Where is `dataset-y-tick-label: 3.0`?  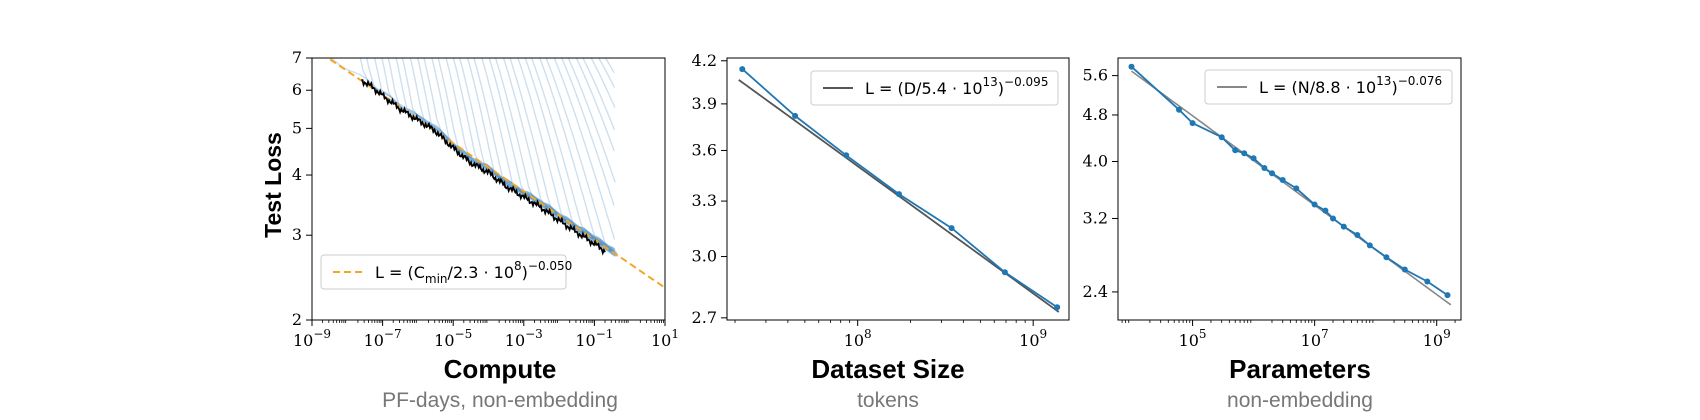 dataset-y-tick-label: 3.0 is located at coordinates (704, 256).